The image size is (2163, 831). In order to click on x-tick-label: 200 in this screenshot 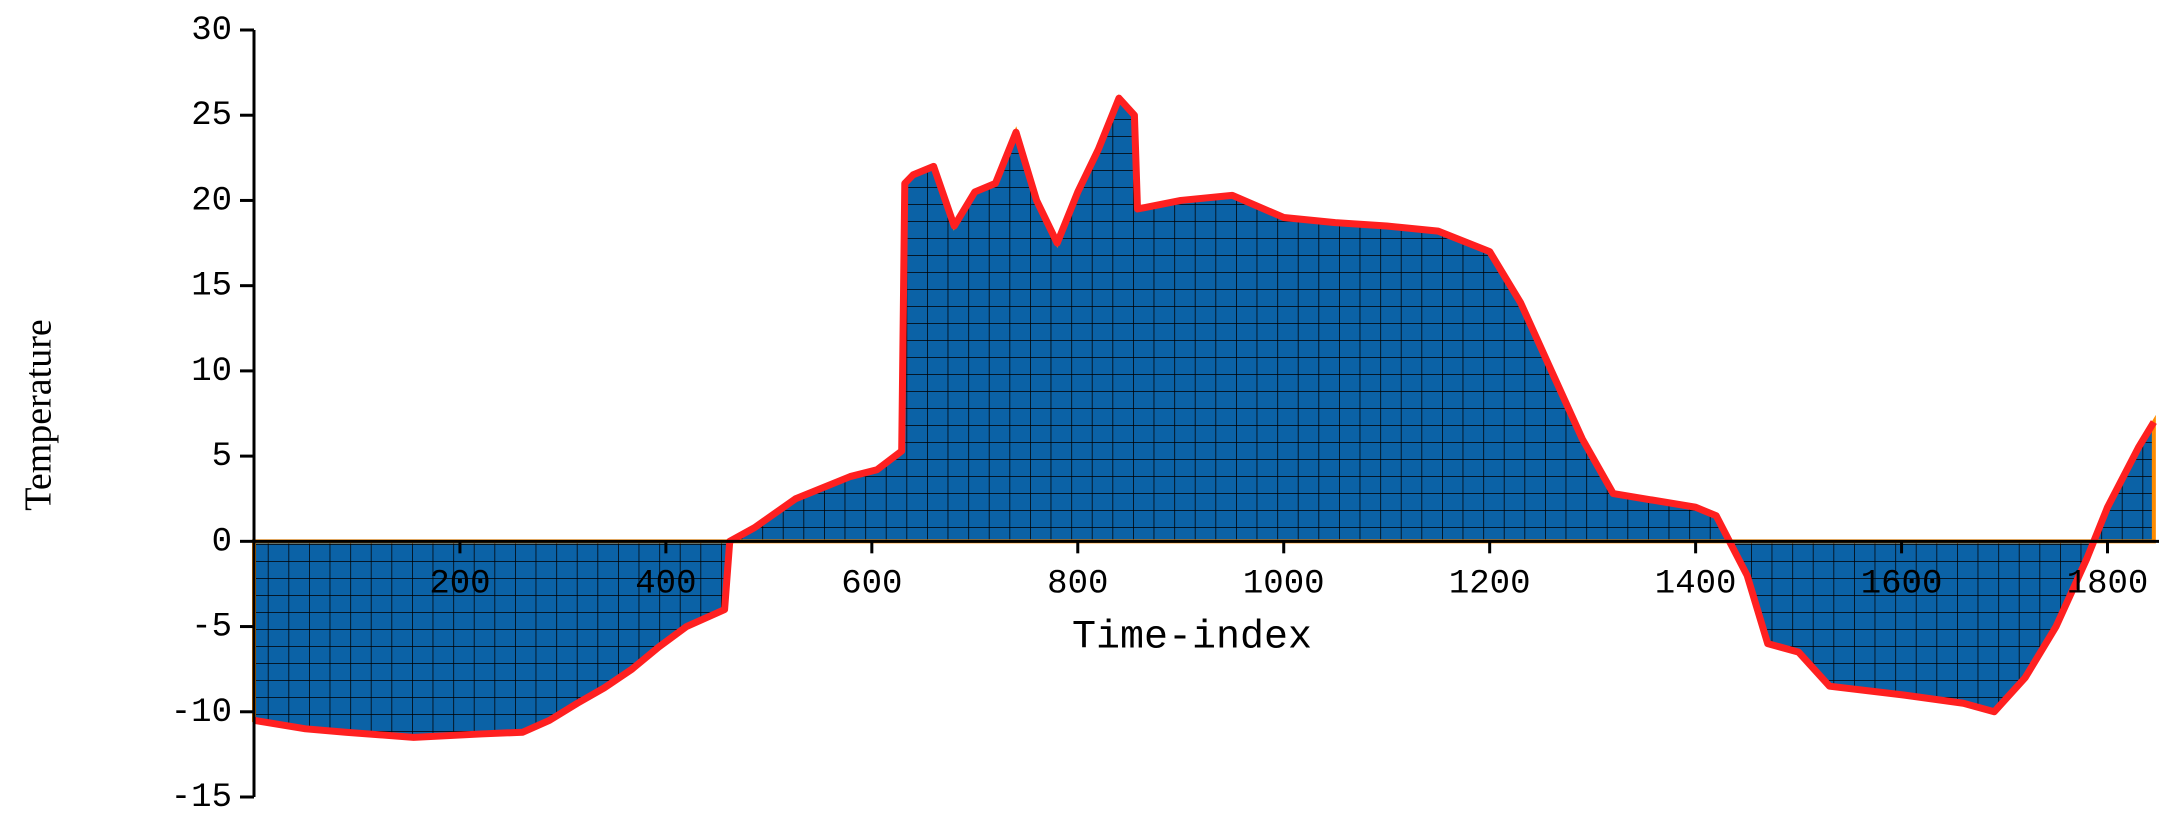, I will do `click(459, 584)`.